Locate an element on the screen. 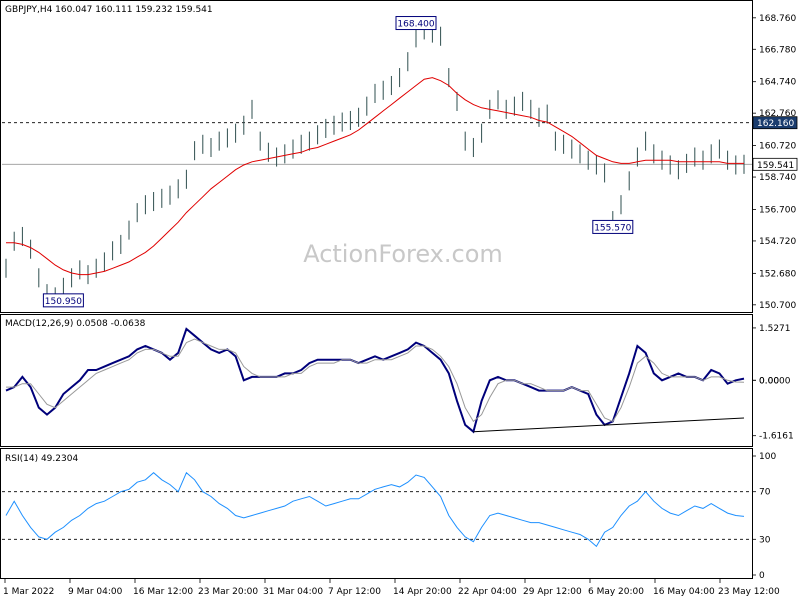 Image resolution: width=800 pixels, height=600 pixels. x-tick-label: 16 May 04:00 is located at coordinates (684, 592).